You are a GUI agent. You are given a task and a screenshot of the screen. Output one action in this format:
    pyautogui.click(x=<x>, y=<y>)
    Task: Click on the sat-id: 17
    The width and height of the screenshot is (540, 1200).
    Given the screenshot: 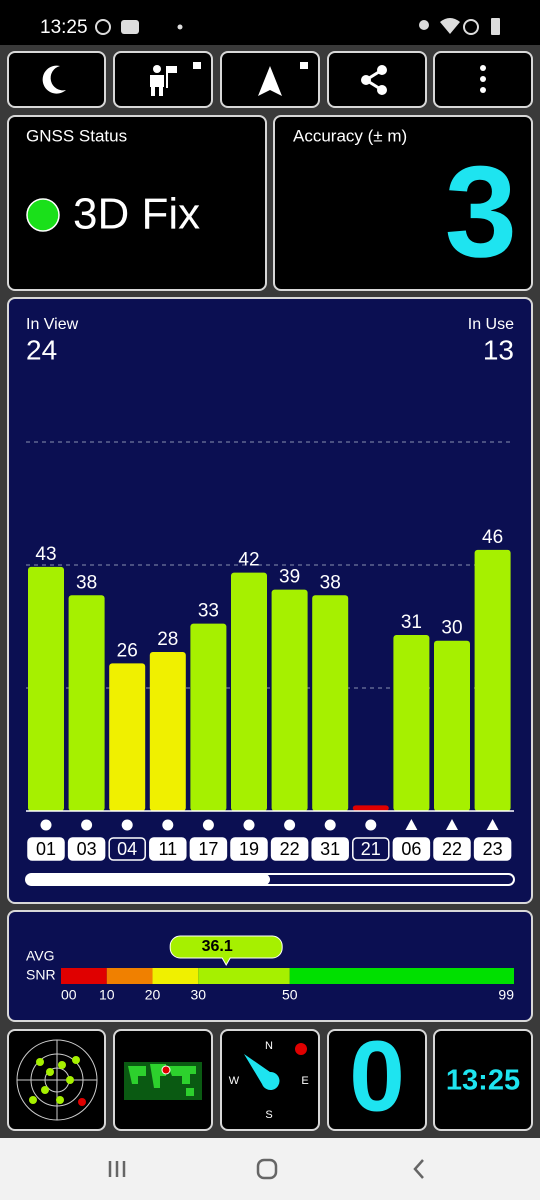 What is the action you would take?
    pyautogui.click(x=208, y=849)
    